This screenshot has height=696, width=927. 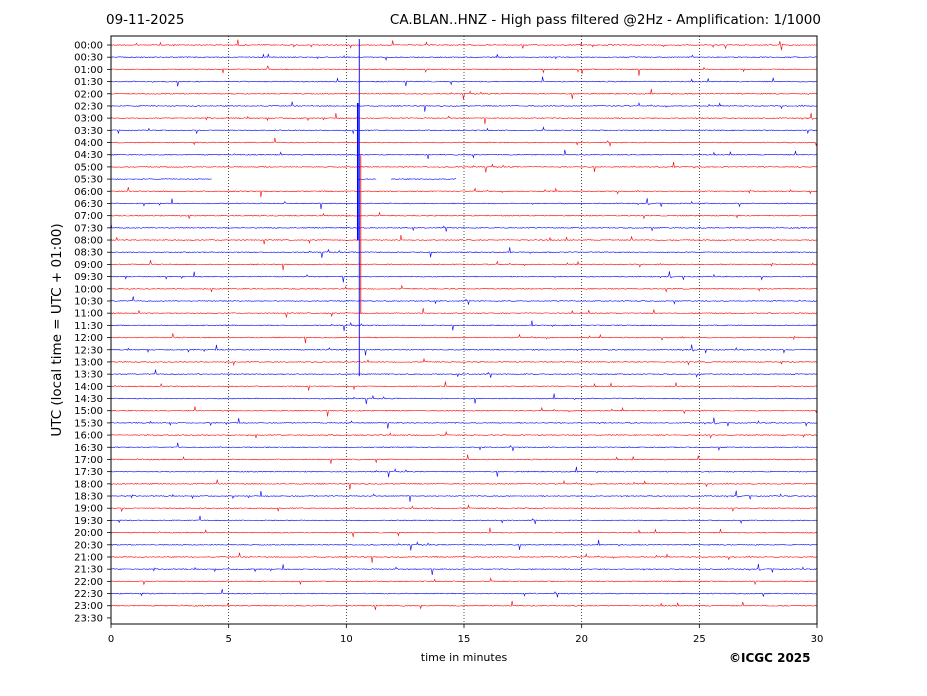 I want to click on date-label: 09-11-2025, so click(x=145, y=20).